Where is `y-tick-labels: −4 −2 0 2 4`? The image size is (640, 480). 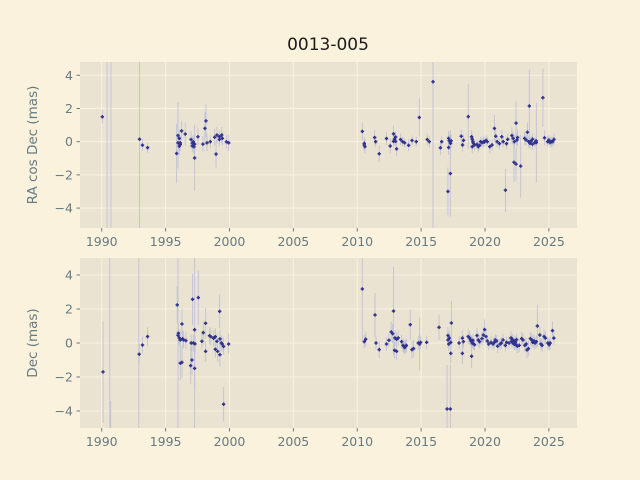 y-tick-labels: −4 −2 0 2 4 is located at coordinates (64, 343).